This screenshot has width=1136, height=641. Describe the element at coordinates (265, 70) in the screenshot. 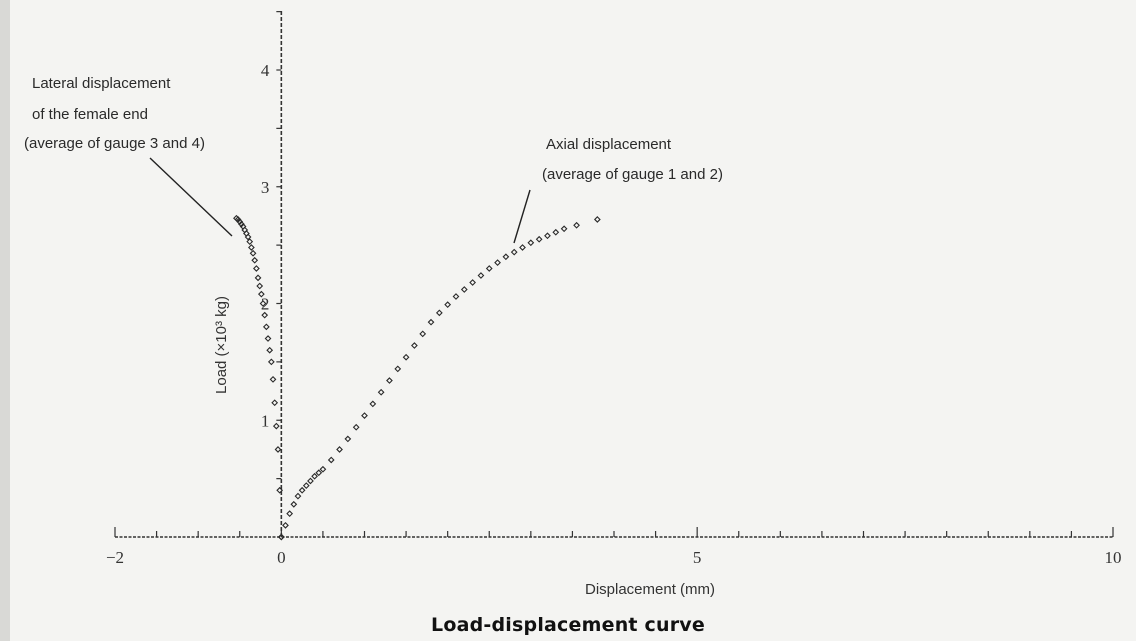

I see `y-tick-label: 4` at that location.